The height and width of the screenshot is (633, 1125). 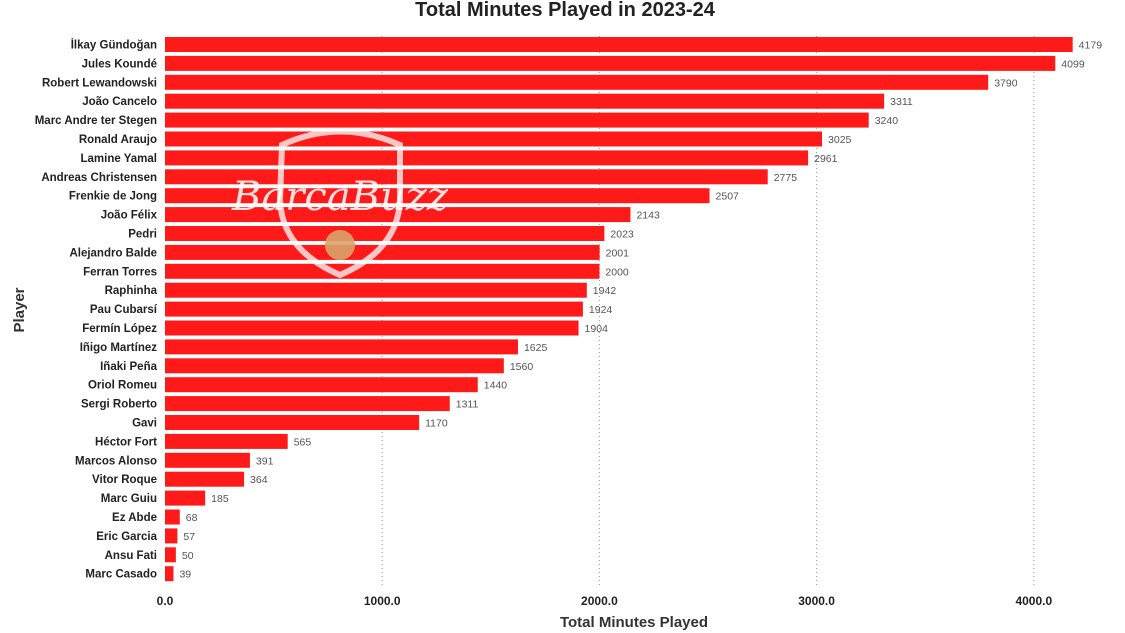 What do you see at coordinates (265, 461) in the screenshot?
I see `value-label: 391` at bounding box center [265, 461].